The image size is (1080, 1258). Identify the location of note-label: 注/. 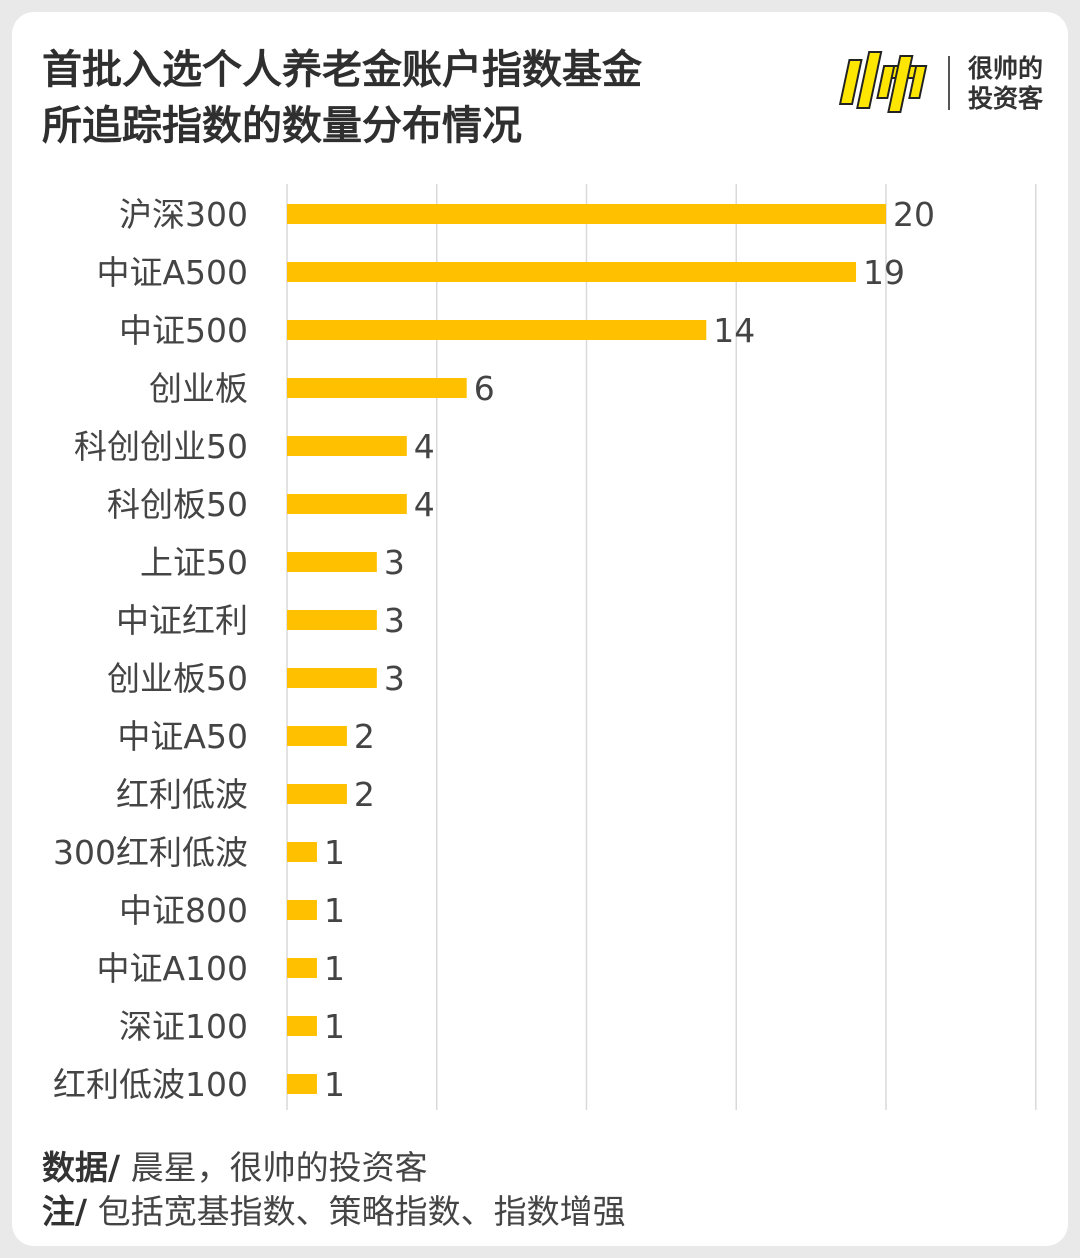
(65, 1211).